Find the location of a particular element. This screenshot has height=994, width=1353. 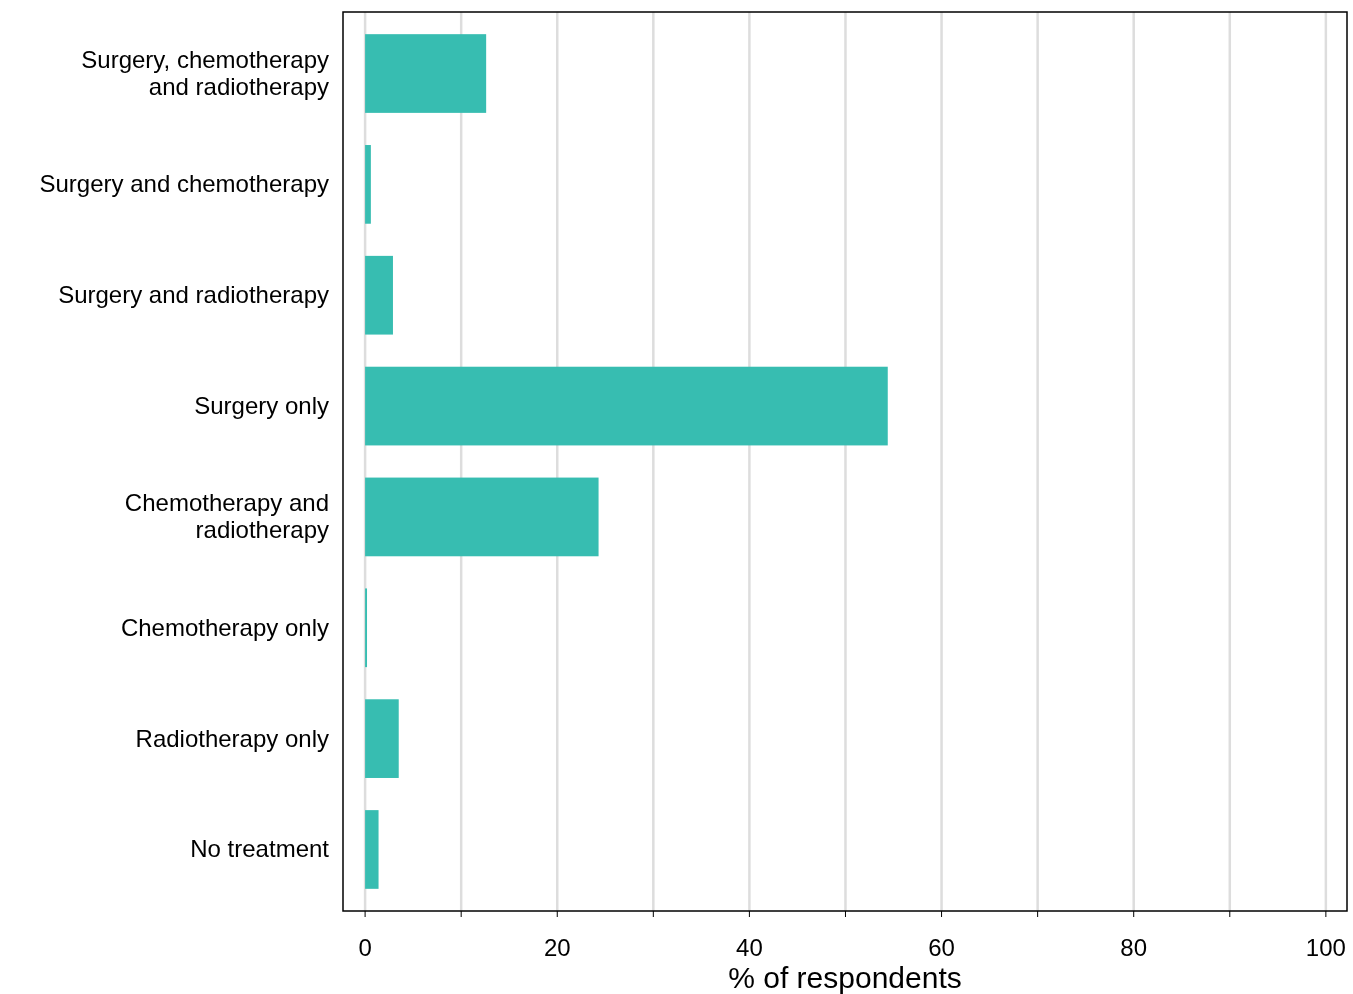

x-tick-label: 80 is located at coordinates (1134, 947).